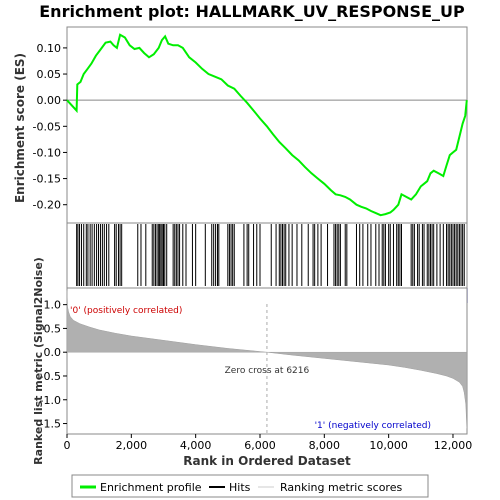 Image resolution: width=500 pixels, height=500 pixels. I want to click on legend-metric-label: Ranking metric scores, so click(341, 487).